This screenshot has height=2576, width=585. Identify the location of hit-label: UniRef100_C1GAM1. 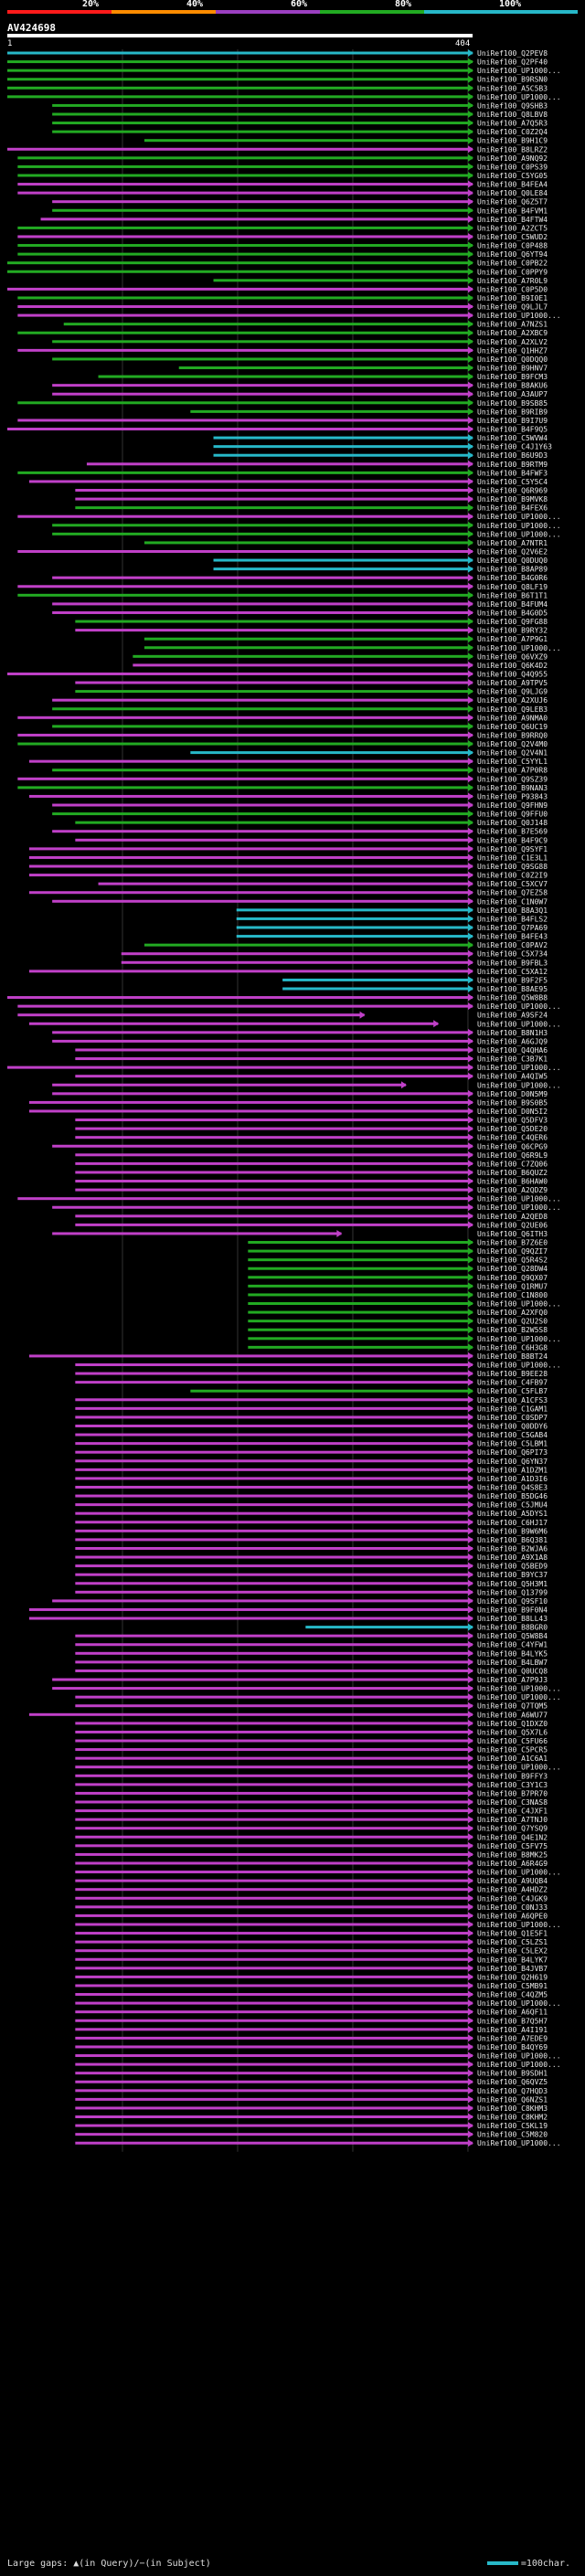
(512, 1409).